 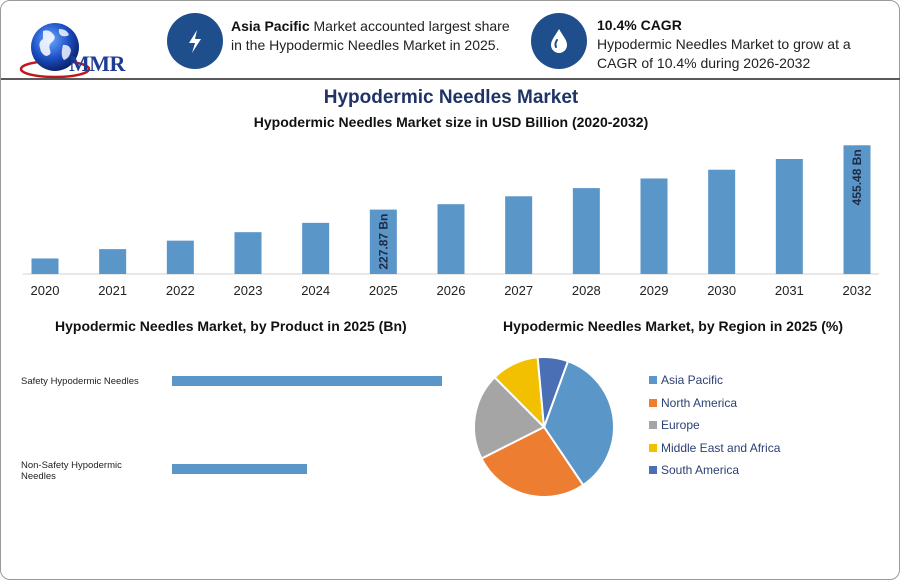 I want to click on legend-label: North America, so click(x=699, y=402).